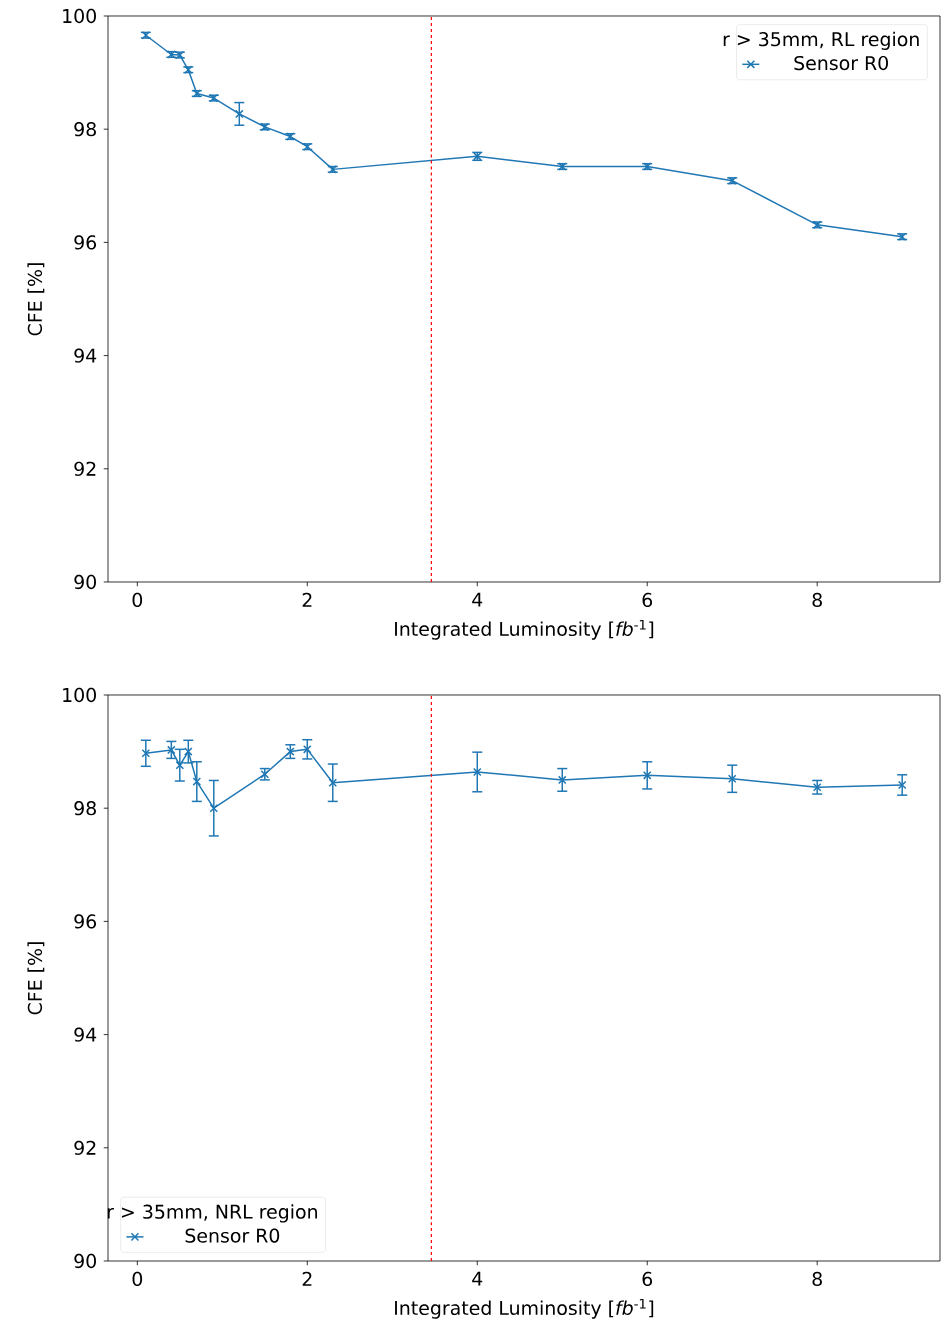  Describe the element at coordinates (212, 1213) in the screenshot. I see `legend-title: r > 35mm, NRL region` at that location.